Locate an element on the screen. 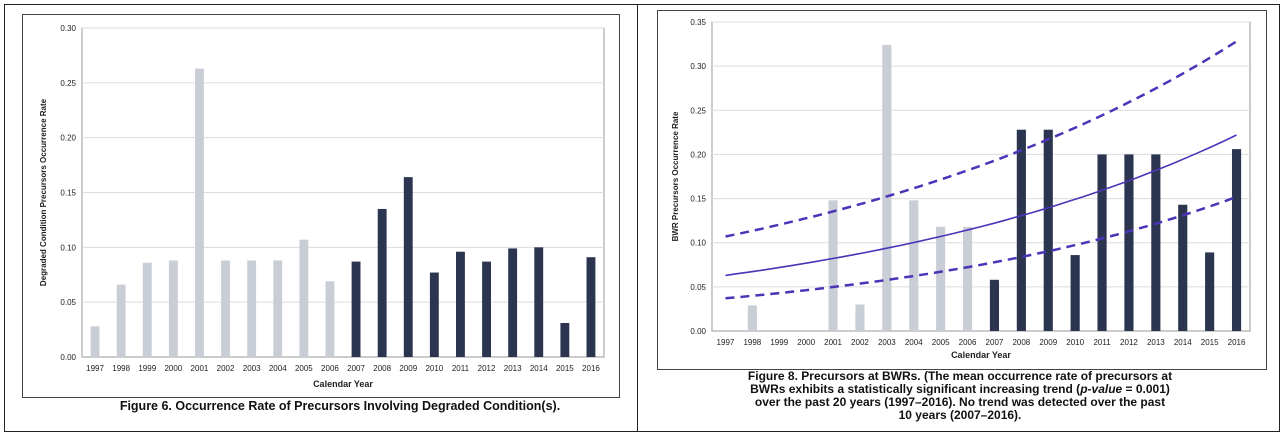 Image resolution: width=1286 pixels, height=436 pixels. caption-p-value: p-value is located at coordinates (1101, 389).